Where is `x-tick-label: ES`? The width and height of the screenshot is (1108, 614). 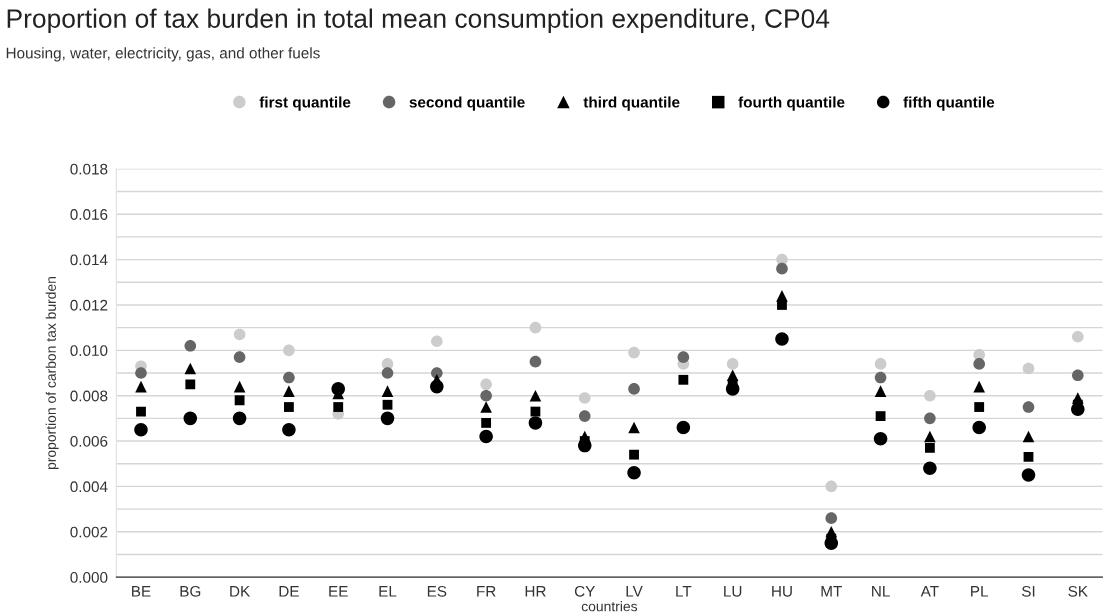
x-tick-label: ES is located at coordinates (437, 591).